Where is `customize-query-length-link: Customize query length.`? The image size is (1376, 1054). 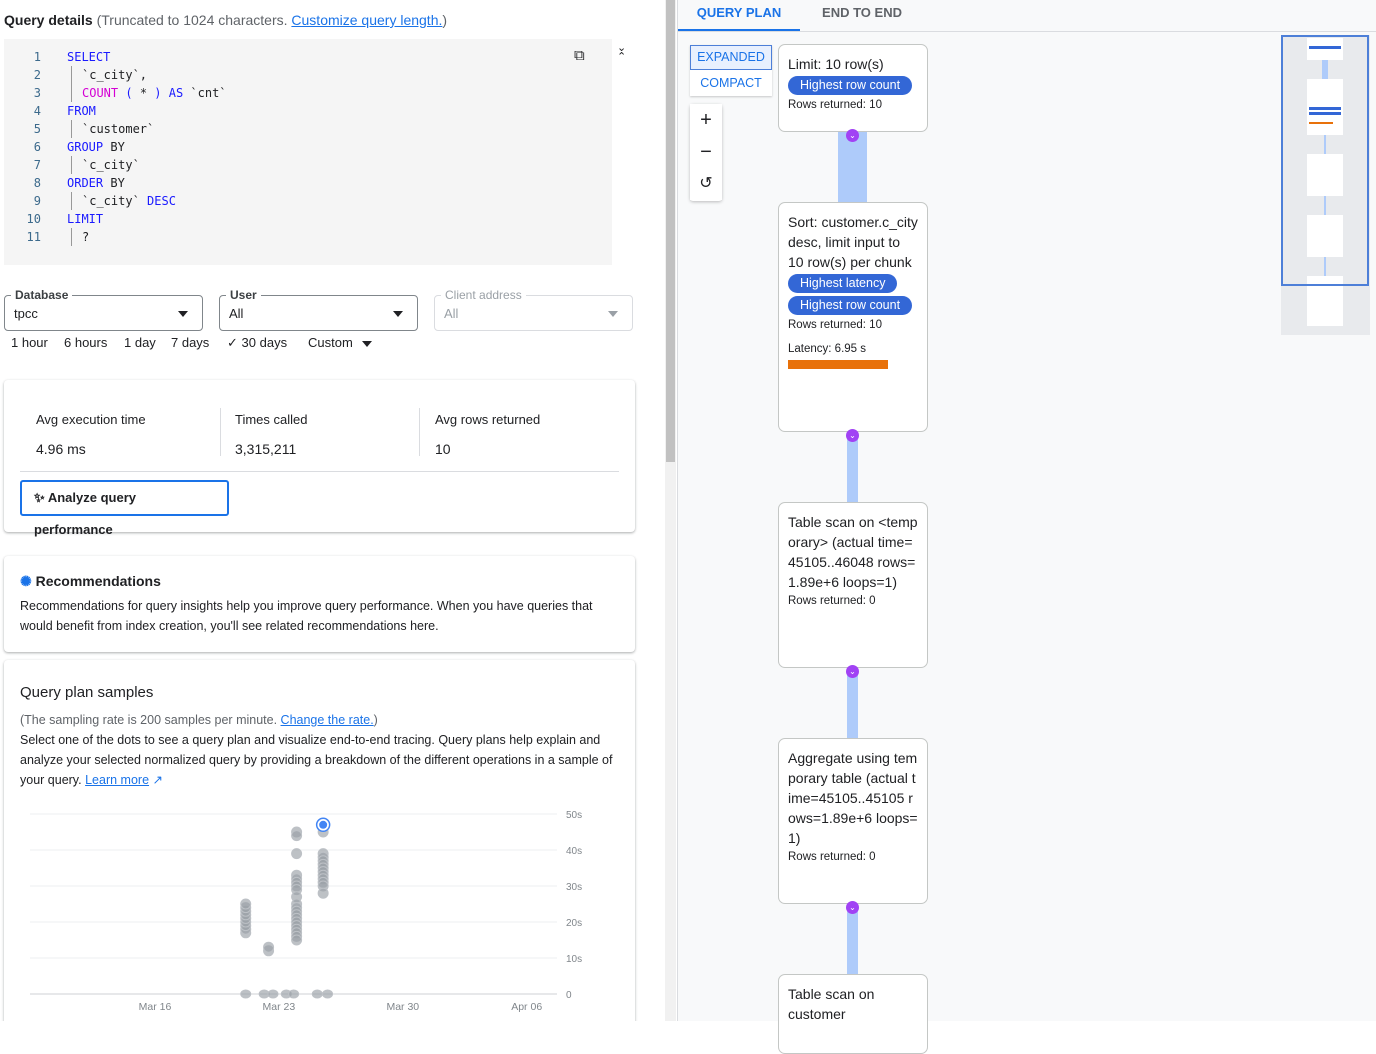 customize-query-length-link: Customize query length. is located at coordinates (367, 20).